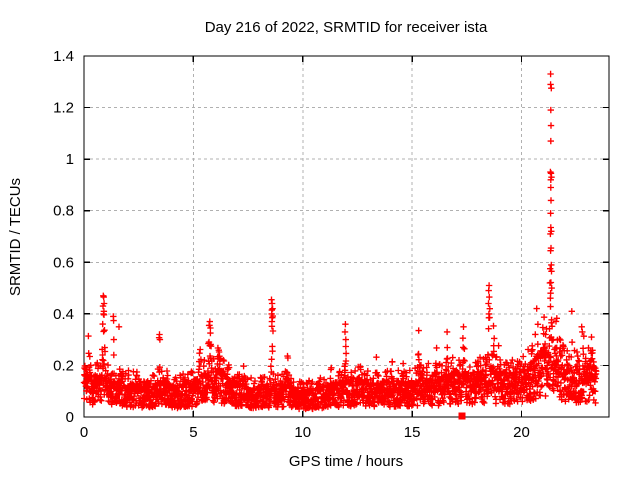 Image resolution: width=640 pixels, height=480 pixels. I want to click on y-tick-label: 1, so click(70, 159).